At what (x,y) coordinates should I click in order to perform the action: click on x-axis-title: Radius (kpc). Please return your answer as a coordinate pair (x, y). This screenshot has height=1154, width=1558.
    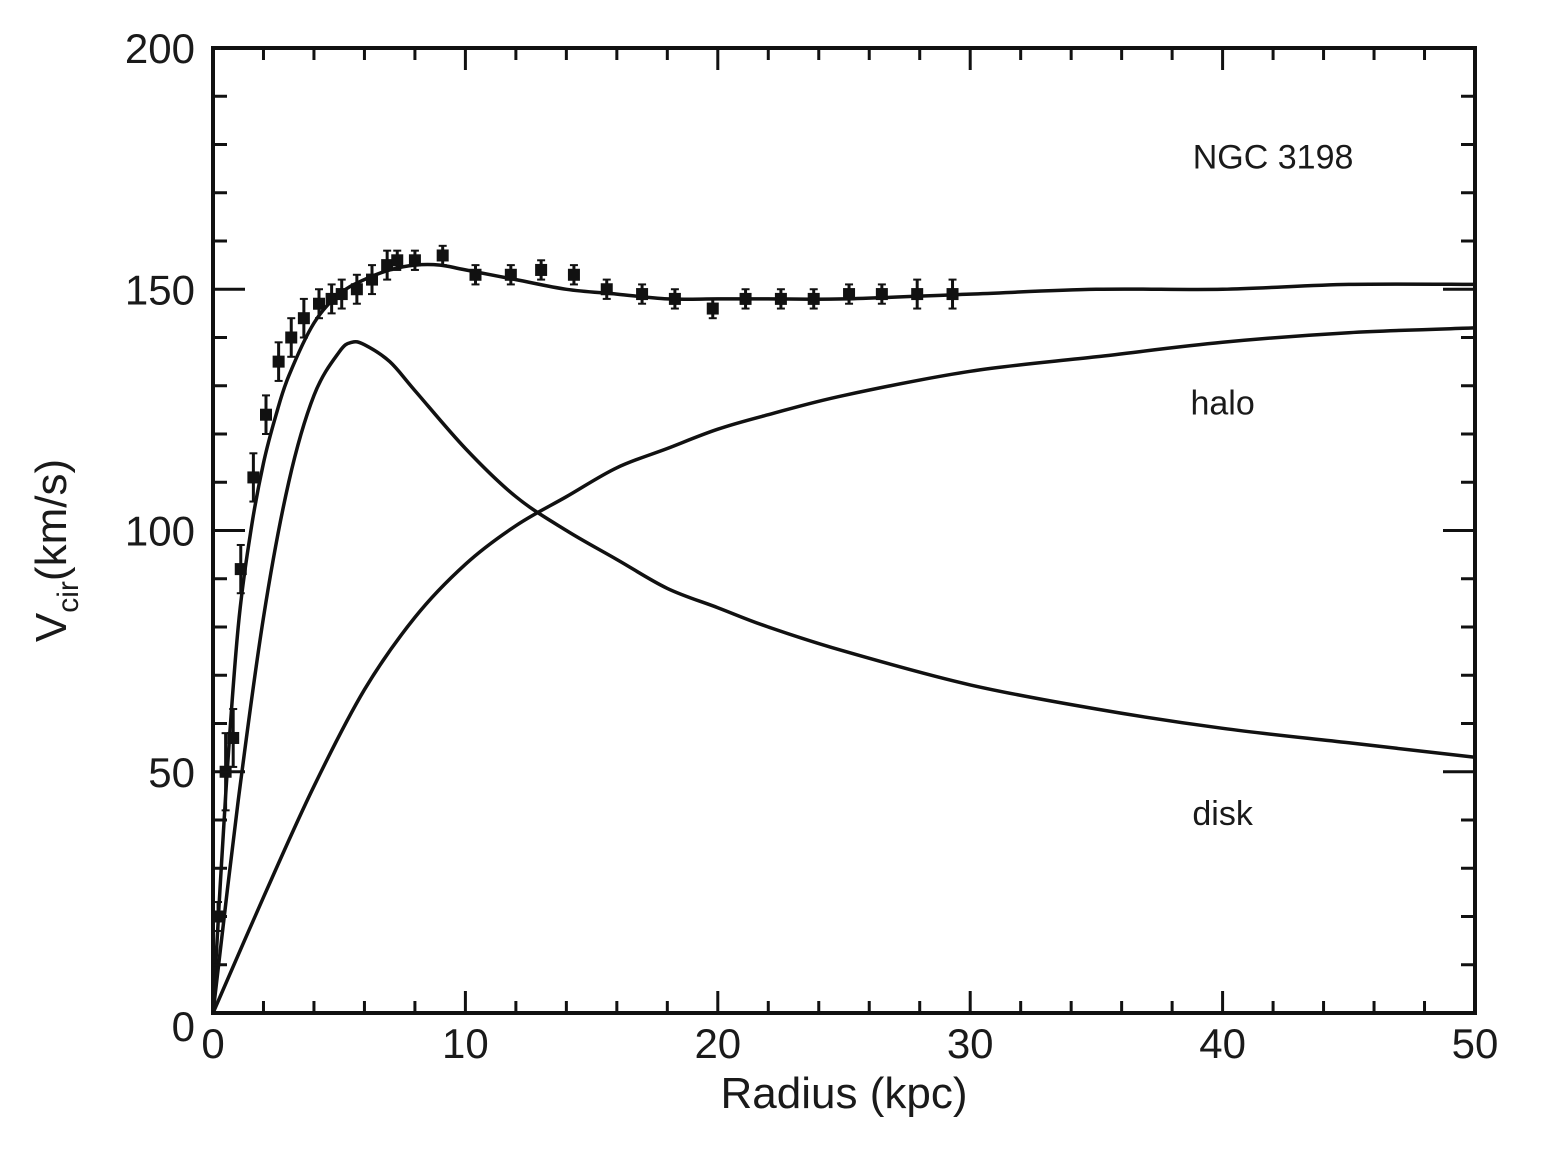
    Looking at the image, I should click on (844, 1093).